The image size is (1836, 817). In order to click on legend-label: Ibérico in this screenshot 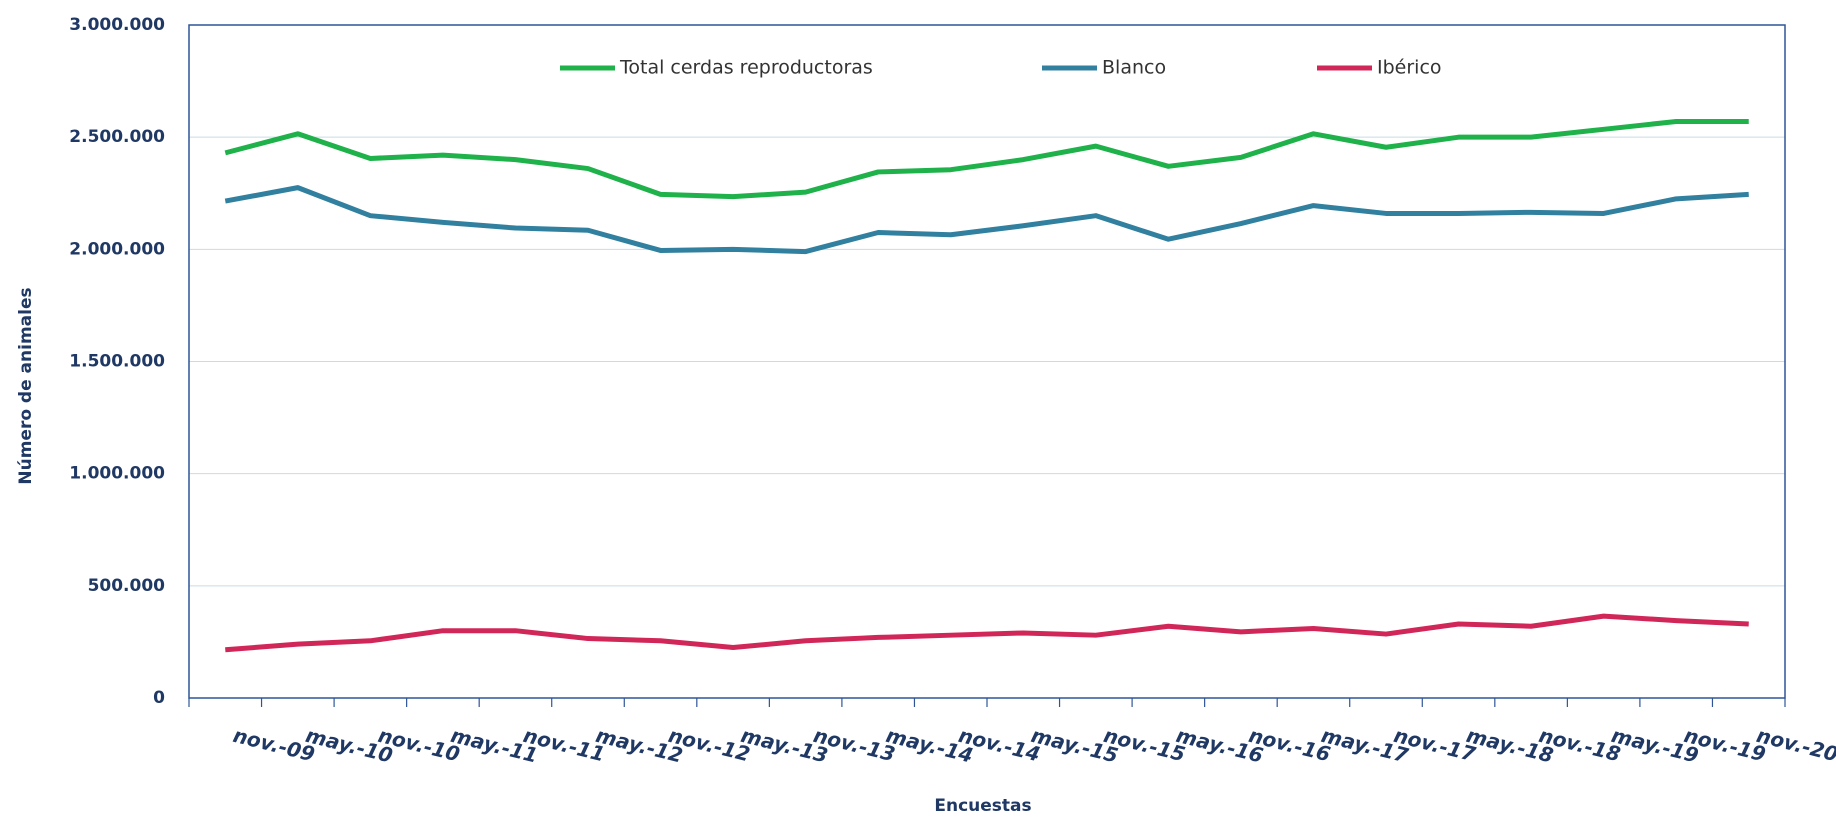, I will do `click(1409, 68)`.